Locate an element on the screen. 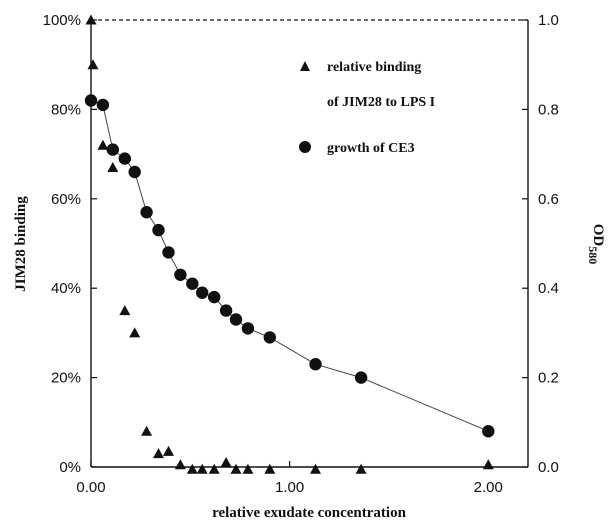 Image resolution: width=616 pixels, height=523 pixels. y-left-tick-label: 60% is located at coordinates (66, 199).